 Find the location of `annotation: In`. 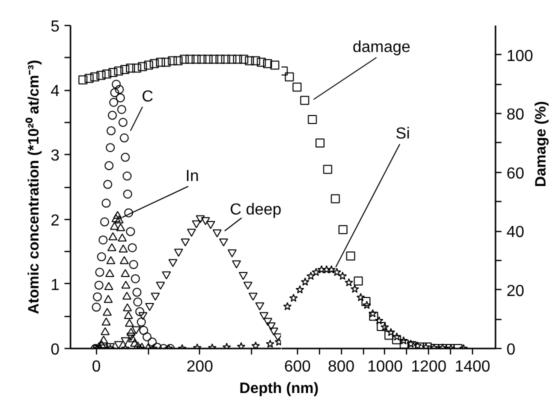

annotation: In is located at coordinates (192, 176).